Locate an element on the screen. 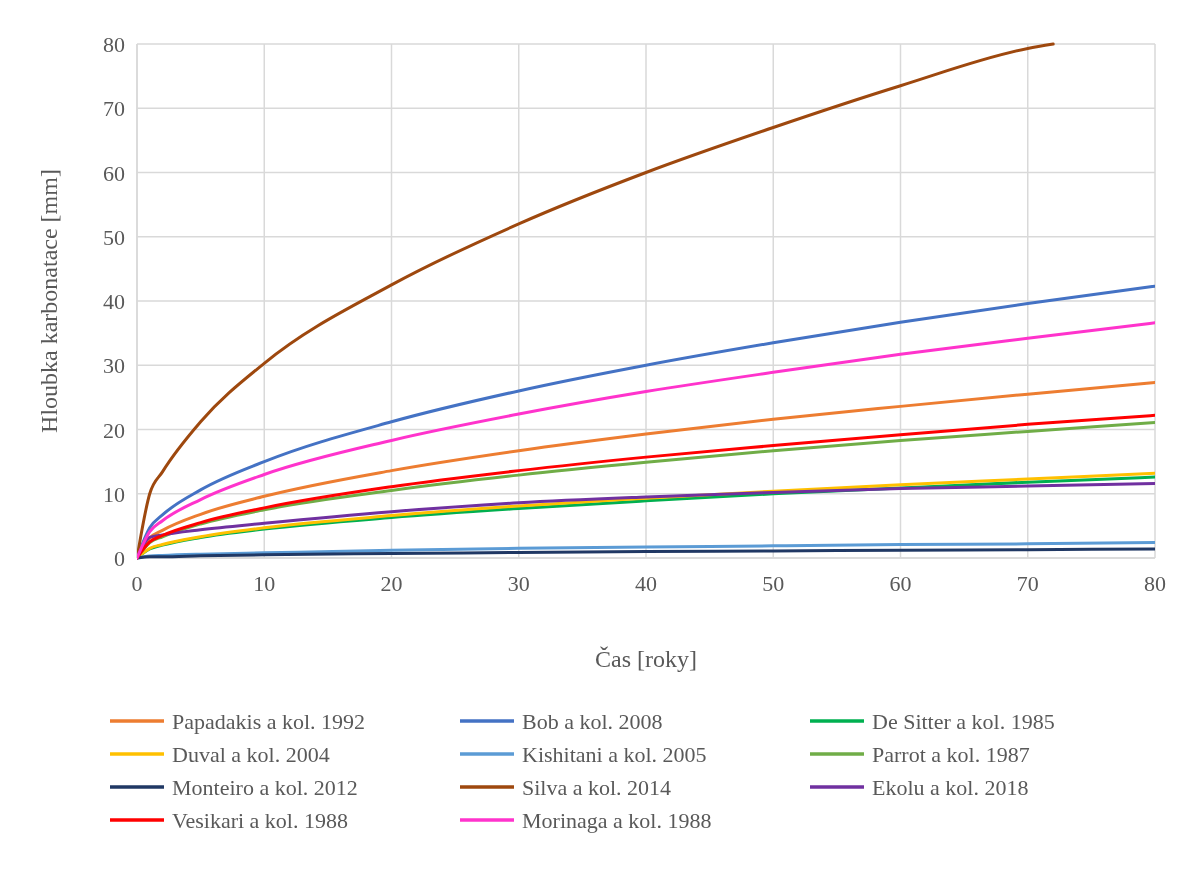 The width and height of the screenshot is (1186, 882). x-tick-label: 0 is located at coordinates (137, 583).